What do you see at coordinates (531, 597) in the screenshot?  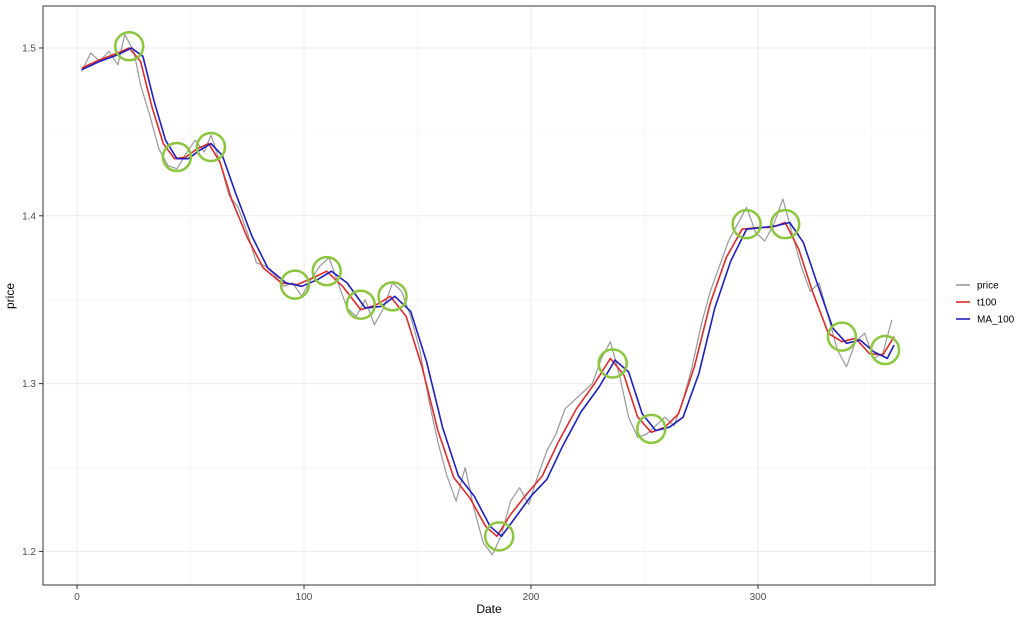 I see `x-tick-label: 200` at bounding box center [531, 597].